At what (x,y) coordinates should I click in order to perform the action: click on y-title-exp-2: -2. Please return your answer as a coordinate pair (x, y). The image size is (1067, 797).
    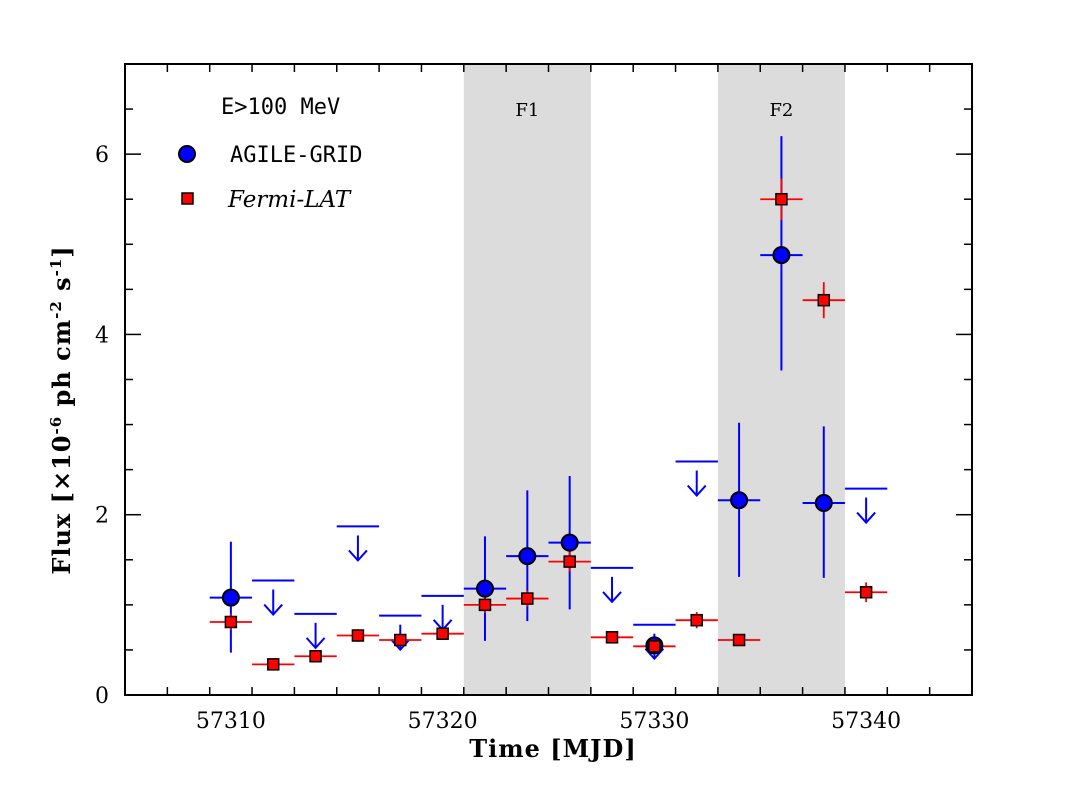
    Looking at the image, I should click on (56, 309).